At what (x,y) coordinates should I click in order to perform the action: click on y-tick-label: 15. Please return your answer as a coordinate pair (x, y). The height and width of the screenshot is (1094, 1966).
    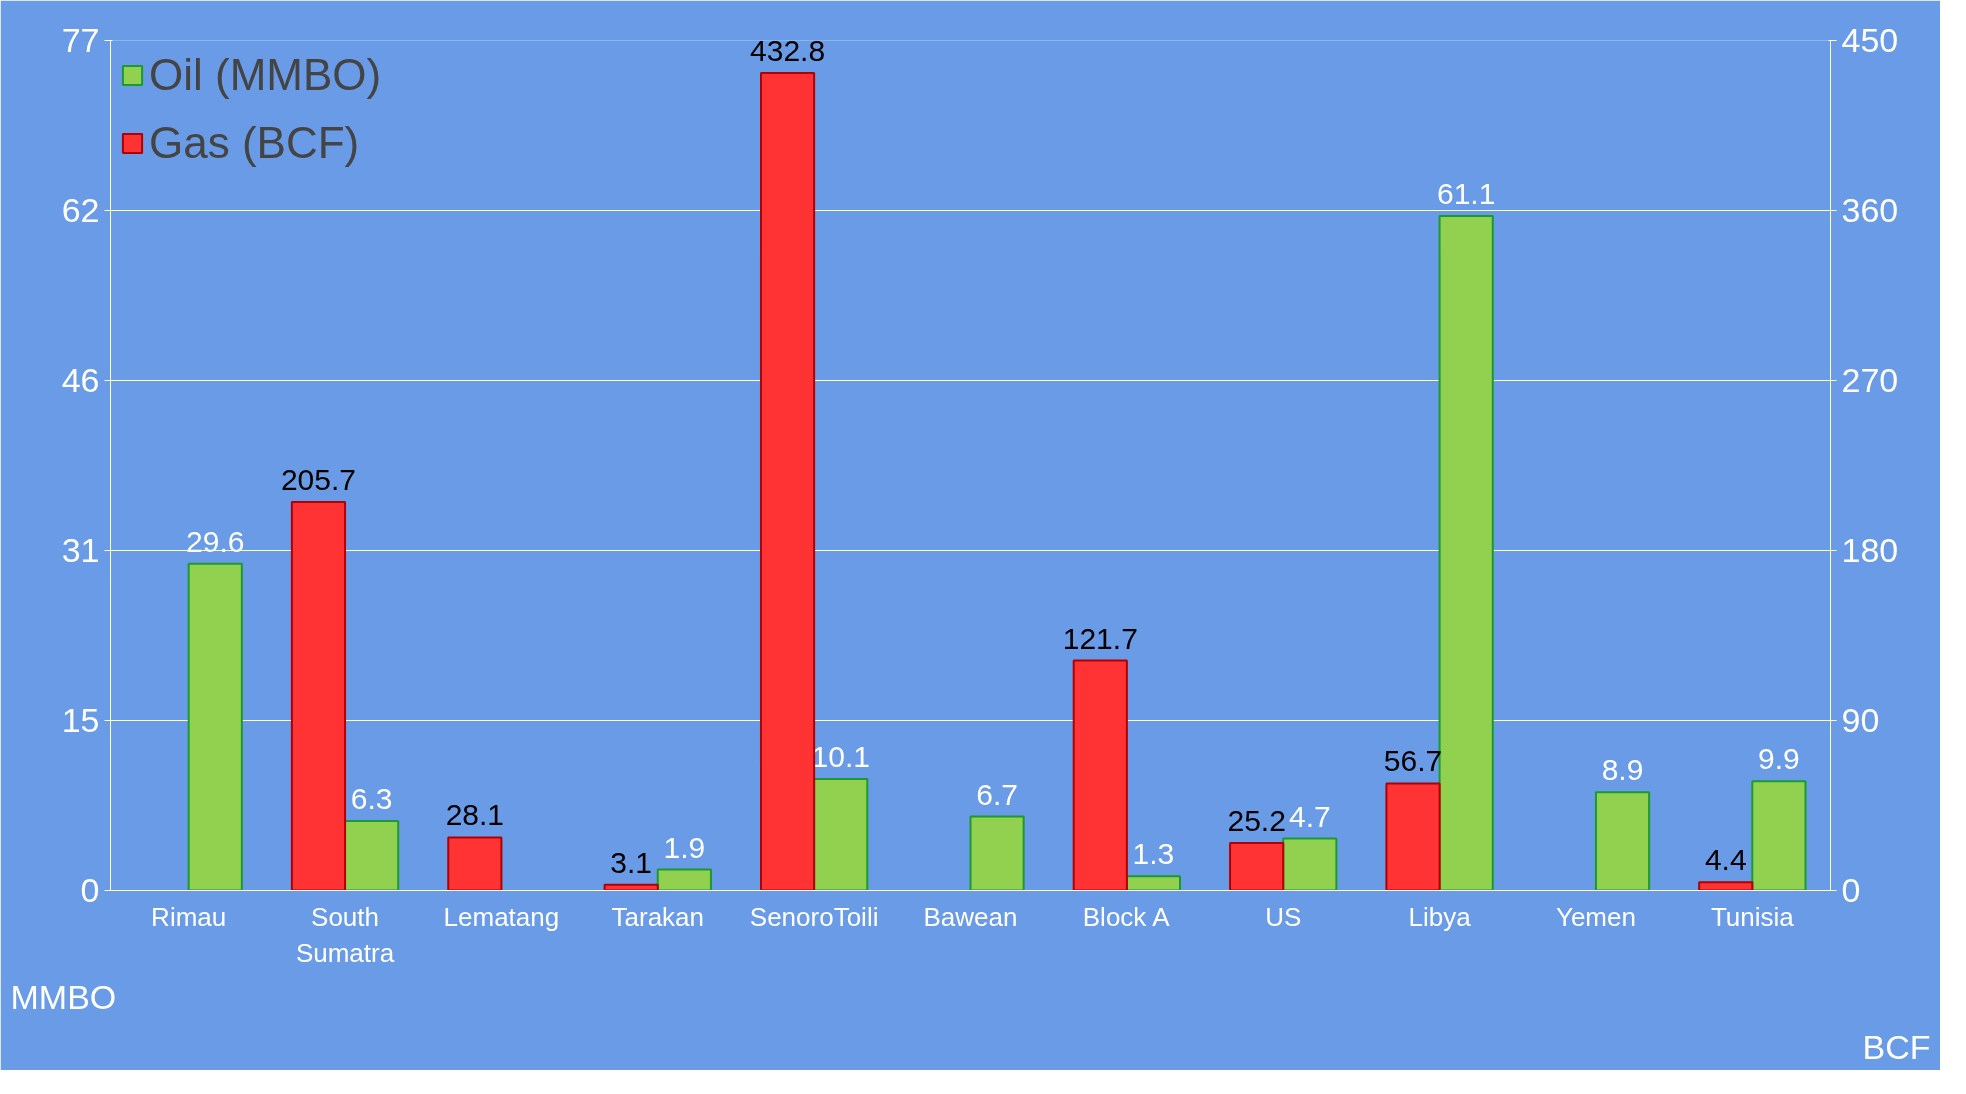
    Looking at the image, I should click on (80, 720).